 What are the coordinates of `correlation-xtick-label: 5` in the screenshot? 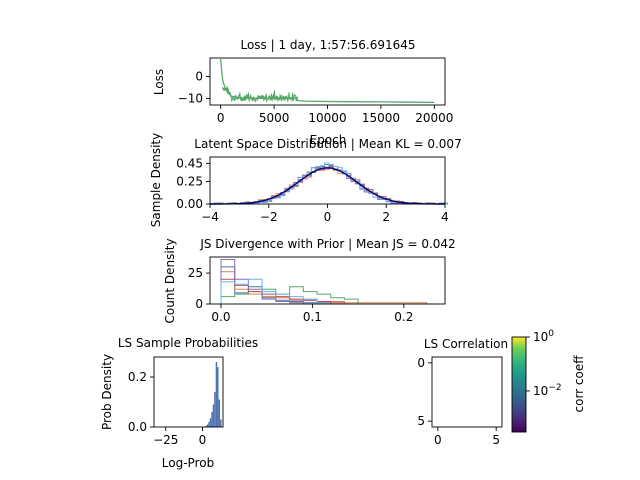 It's located at (496, 440).